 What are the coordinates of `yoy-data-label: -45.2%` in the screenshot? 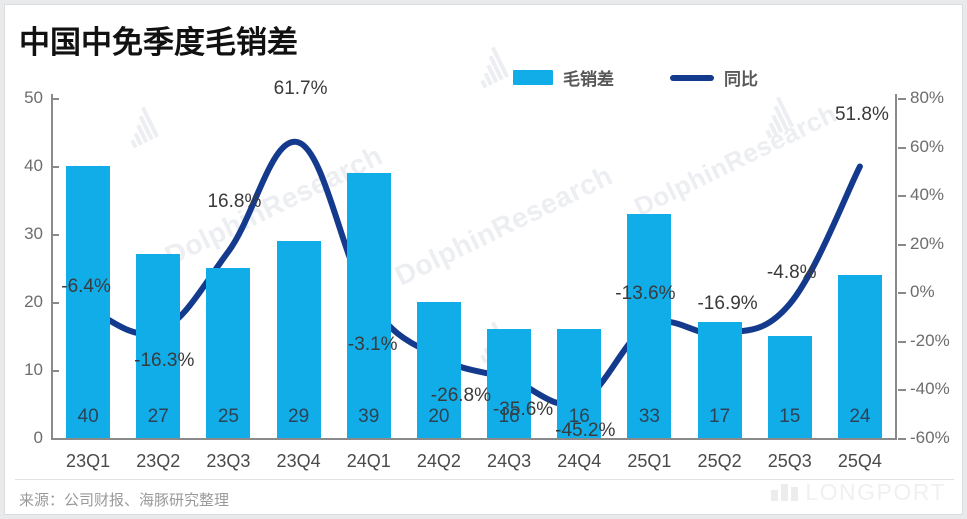 It's located at (585, 431).